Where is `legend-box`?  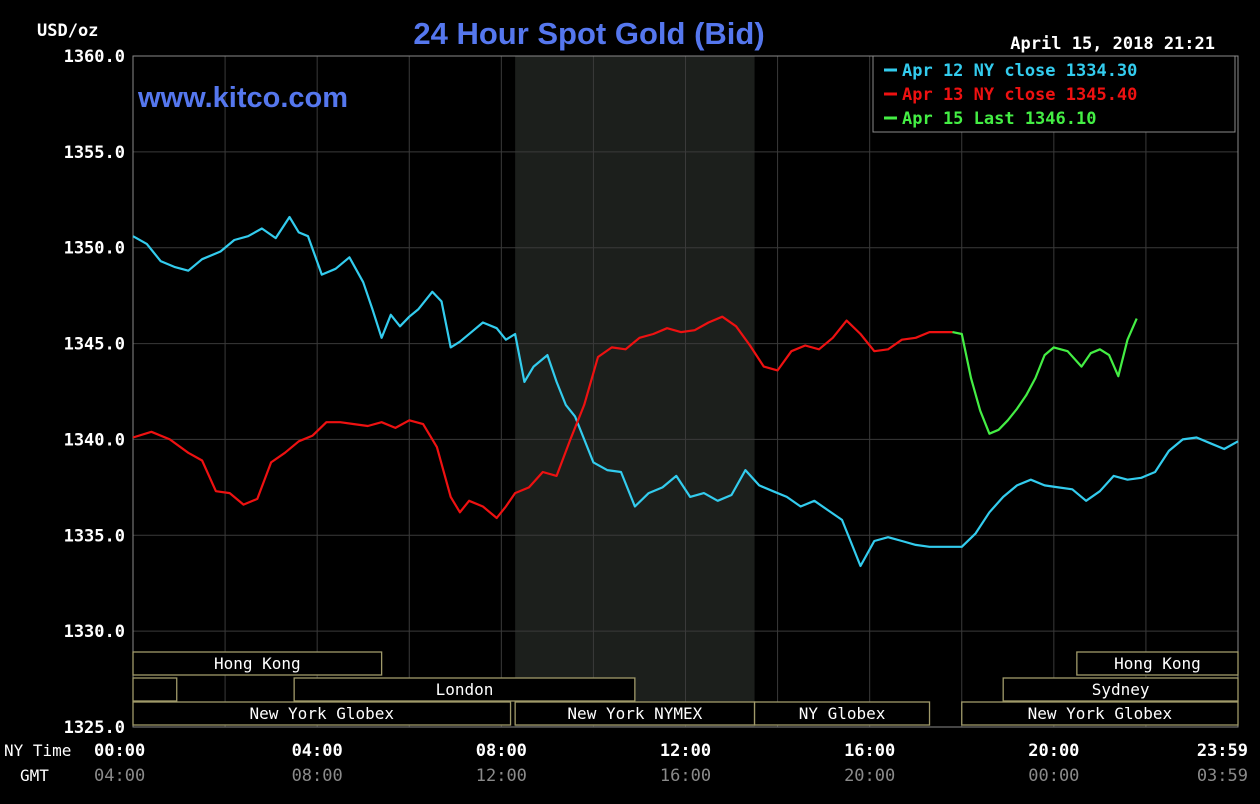
legend-box is located at coordinates (1054, 94).